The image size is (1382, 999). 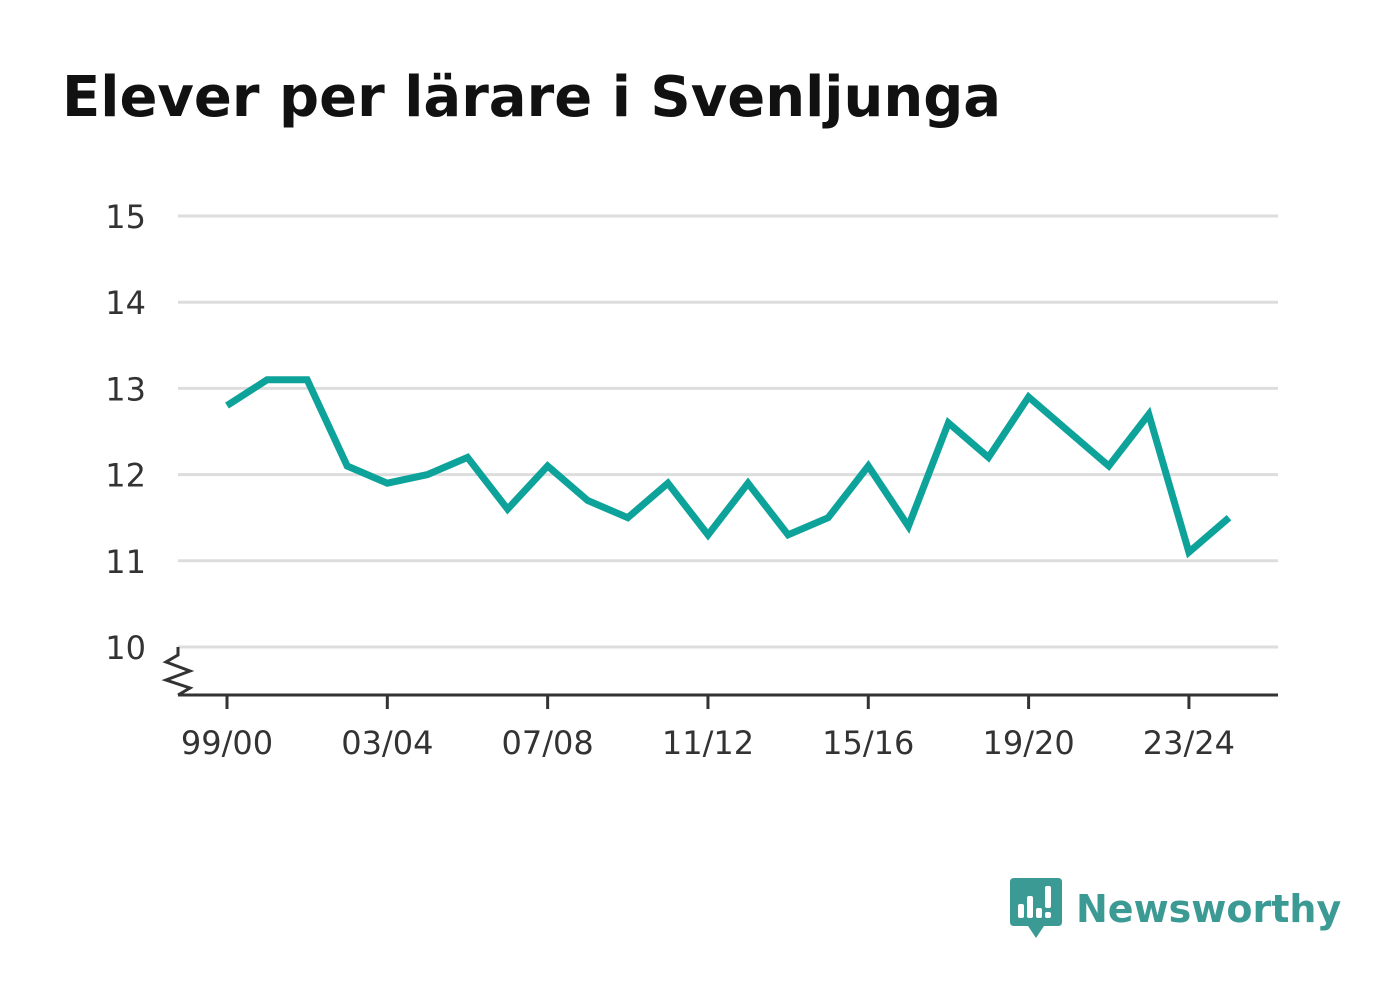 What do you see at coordinates (125, 432) in the screenshot?
I see `y-axis-tick-labels: 10 11 12 13 14 15` at bounding box center [125, 432].